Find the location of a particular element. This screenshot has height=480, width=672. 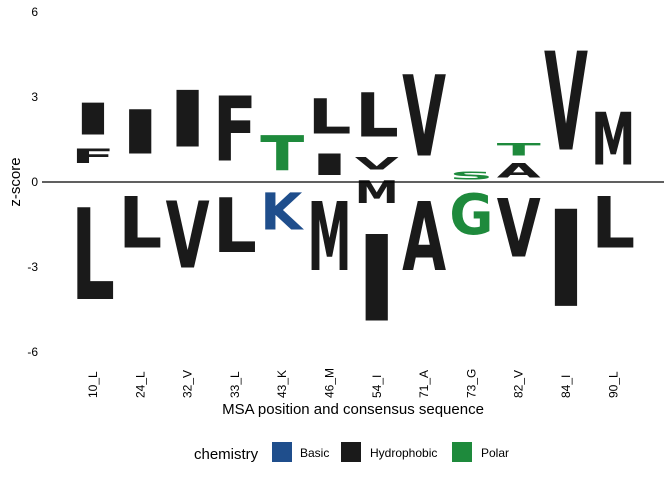

legend-label-polar: Polar is located at coordinates (495, 453).